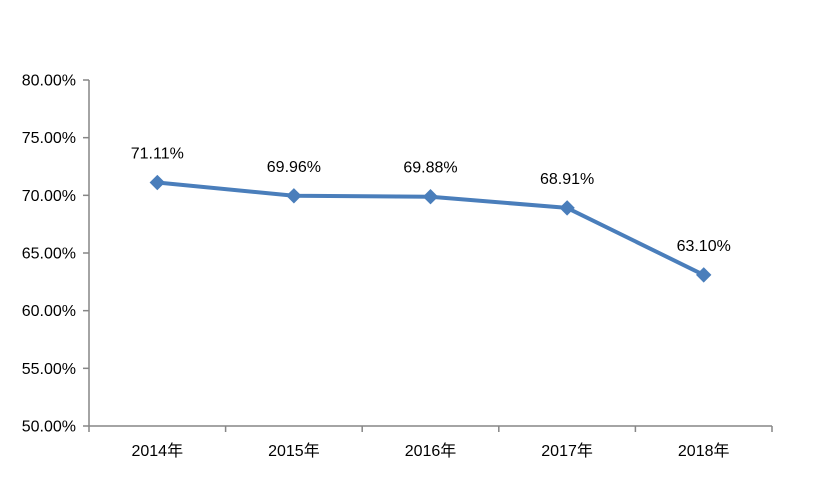 The height and width of the screenshot is (485, 831). Describe the element at coordinates (704, 451) in the screenshot. I see `x-tick-label: 2018年` at that location.